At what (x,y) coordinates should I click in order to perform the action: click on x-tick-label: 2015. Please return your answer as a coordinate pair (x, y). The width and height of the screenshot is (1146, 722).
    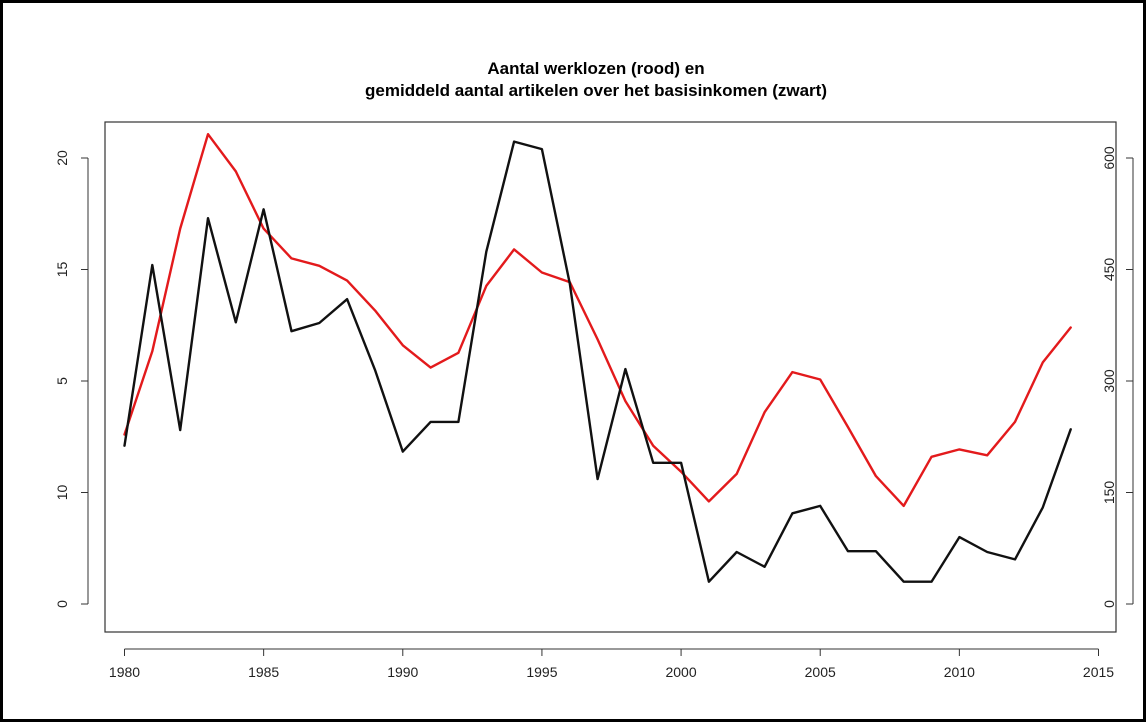
    Looking at the image, I should click on (1098, 672).